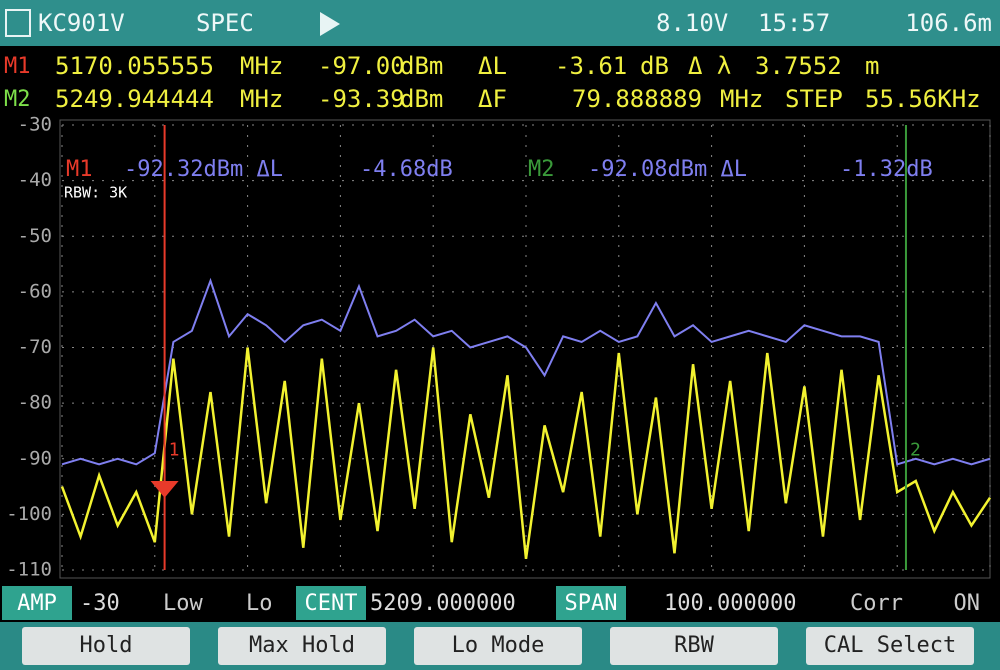  Describe the element at coordinates (361, 66) in the screenshot. I see `marker-level: -97.00` at that location.